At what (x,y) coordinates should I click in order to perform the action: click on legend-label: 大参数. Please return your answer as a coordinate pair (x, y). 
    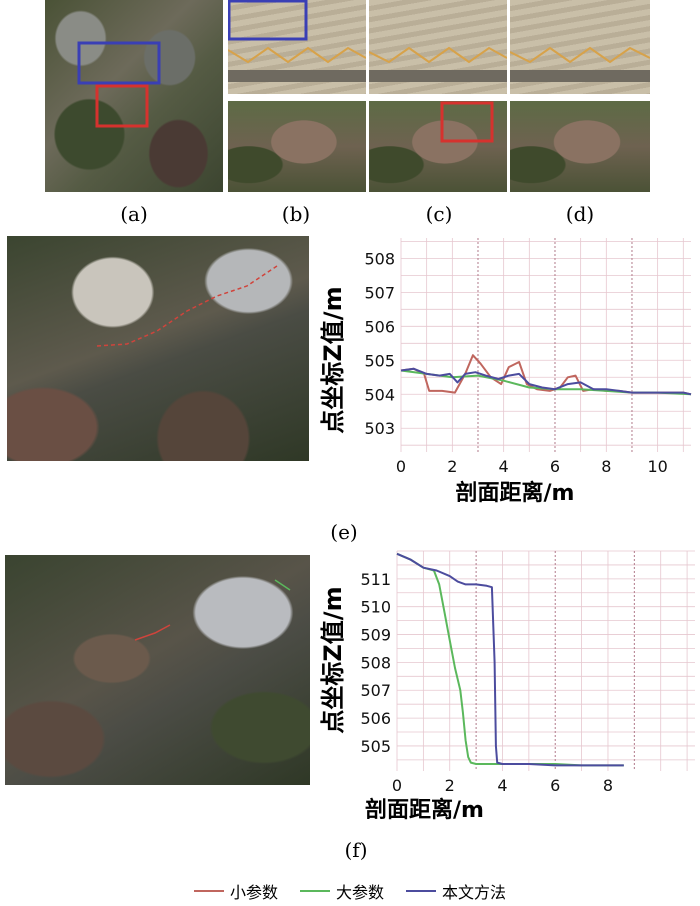
    Looking at the image, I should click on (359, 892).